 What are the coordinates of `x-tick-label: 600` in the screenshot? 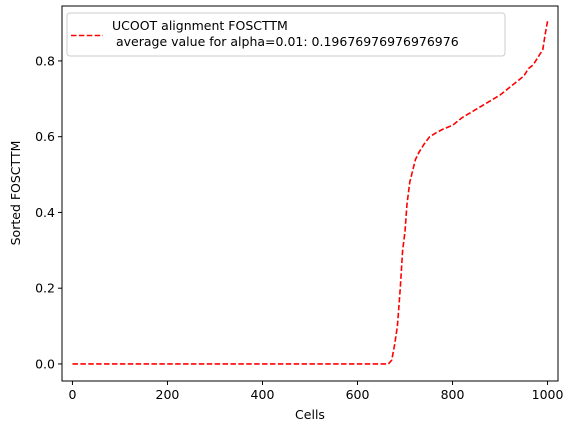 It's located at (358, 394).